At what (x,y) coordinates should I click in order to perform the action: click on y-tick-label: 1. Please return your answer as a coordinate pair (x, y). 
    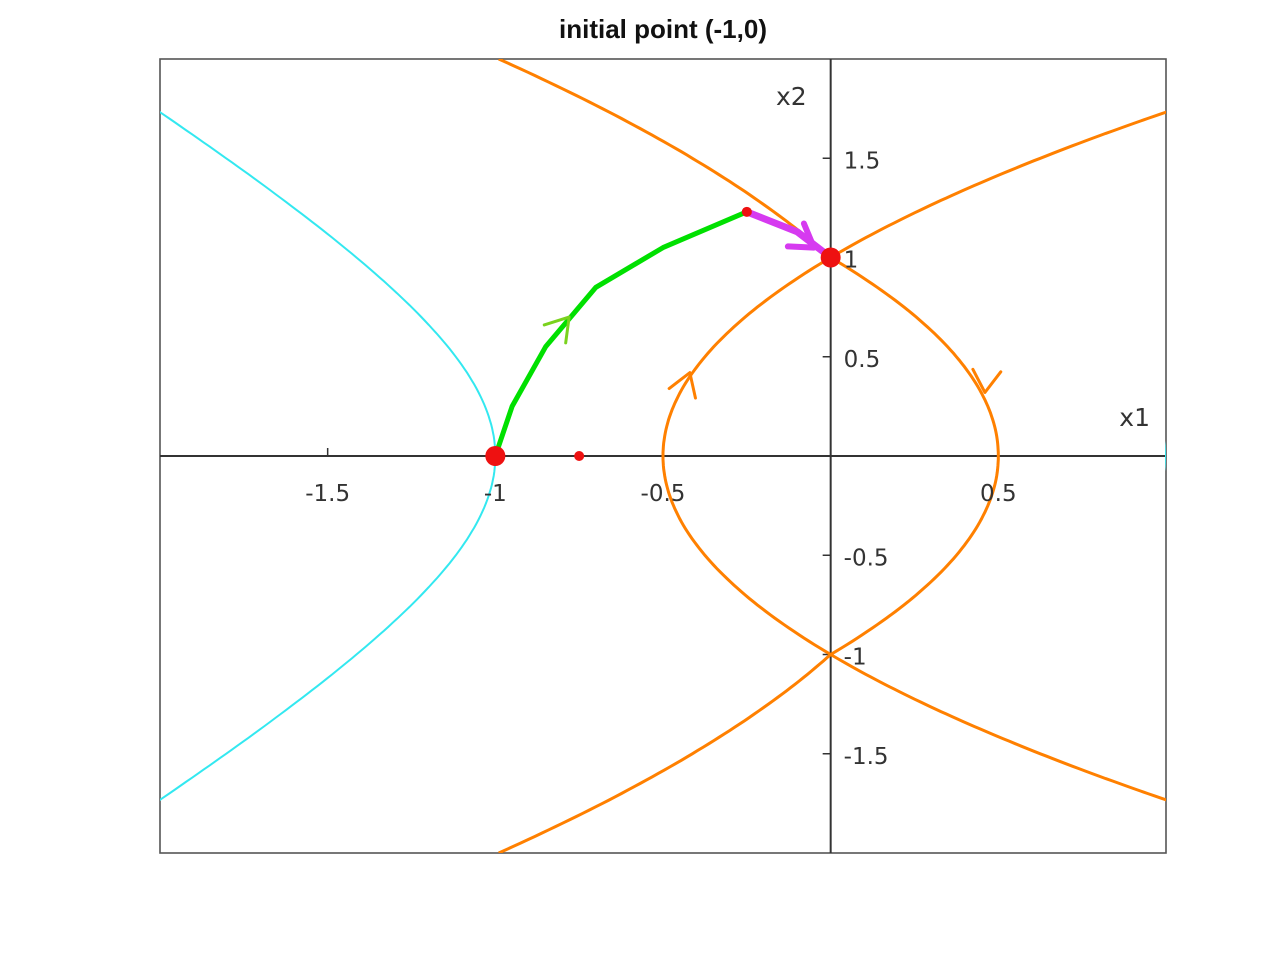
    Looking at the image, I should click on (851, 261).